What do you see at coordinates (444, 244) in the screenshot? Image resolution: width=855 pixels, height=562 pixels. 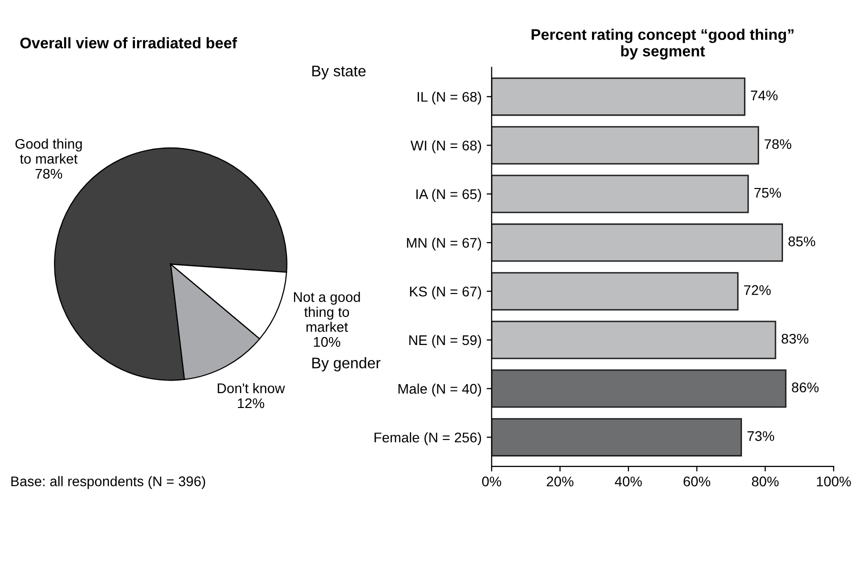 I see `y-tick-label: MN (N = 67)` at bounding box center [444, 244].